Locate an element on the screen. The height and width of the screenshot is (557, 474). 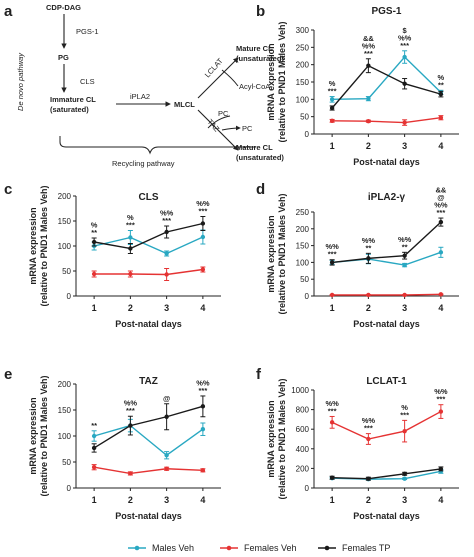
panel-label-e: e is located at coordinates (8, 374).